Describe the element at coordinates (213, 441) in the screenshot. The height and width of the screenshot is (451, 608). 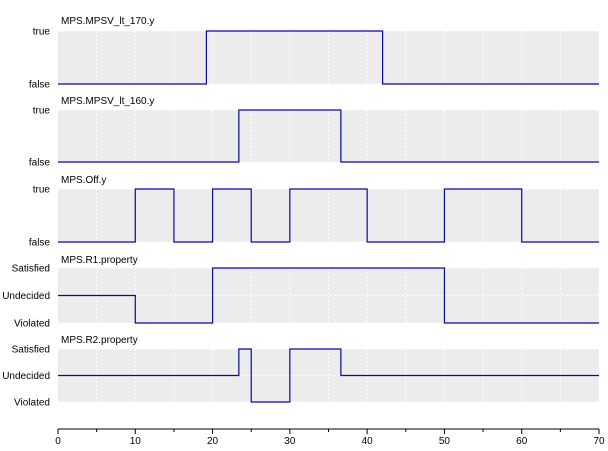
I see `x-tick-label: 20` at that location.